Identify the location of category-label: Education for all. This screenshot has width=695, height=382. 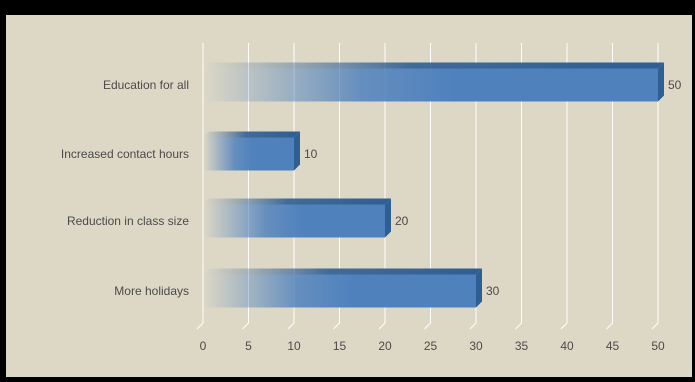
(146, 85).